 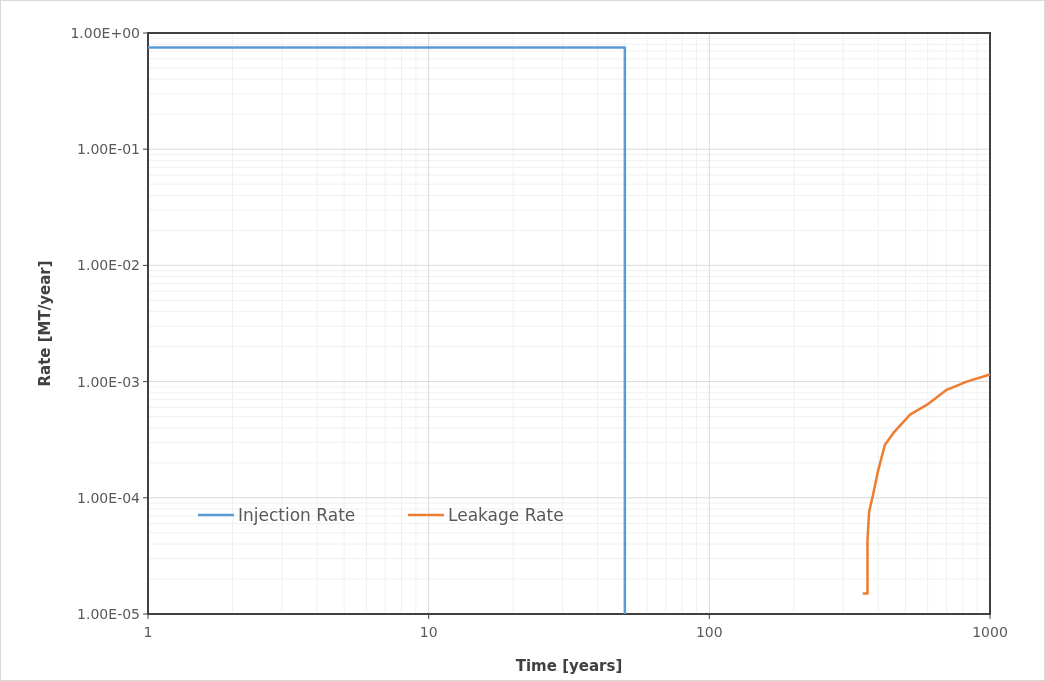 I want to click on legend-label: Injection Rate, so click(x=297, y=515).